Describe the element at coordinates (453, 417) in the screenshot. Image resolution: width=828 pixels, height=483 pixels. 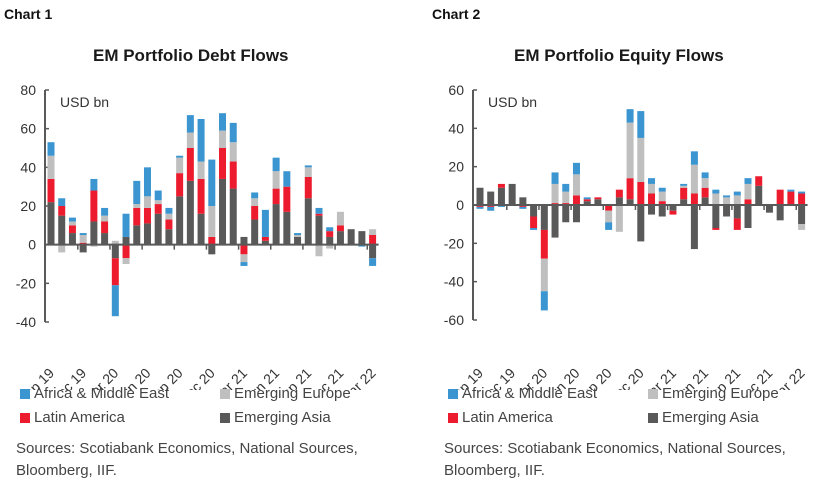
I see `legend-swatch-latin-america` at that location.